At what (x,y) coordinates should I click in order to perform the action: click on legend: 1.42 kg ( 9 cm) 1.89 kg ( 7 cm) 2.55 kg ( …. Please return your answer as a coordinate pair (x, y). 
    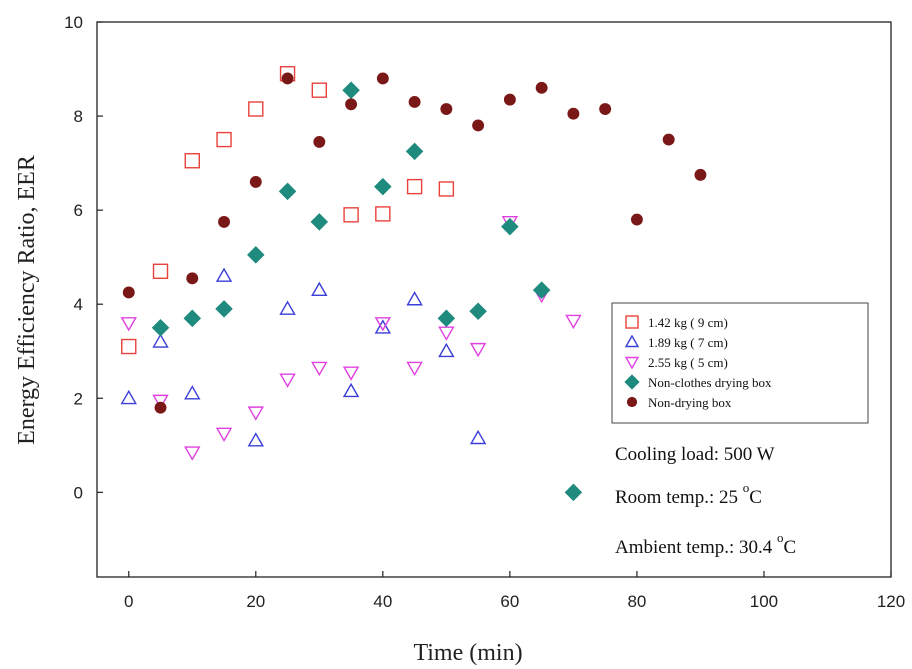
    Looking at the image, I should click on (740, 363).